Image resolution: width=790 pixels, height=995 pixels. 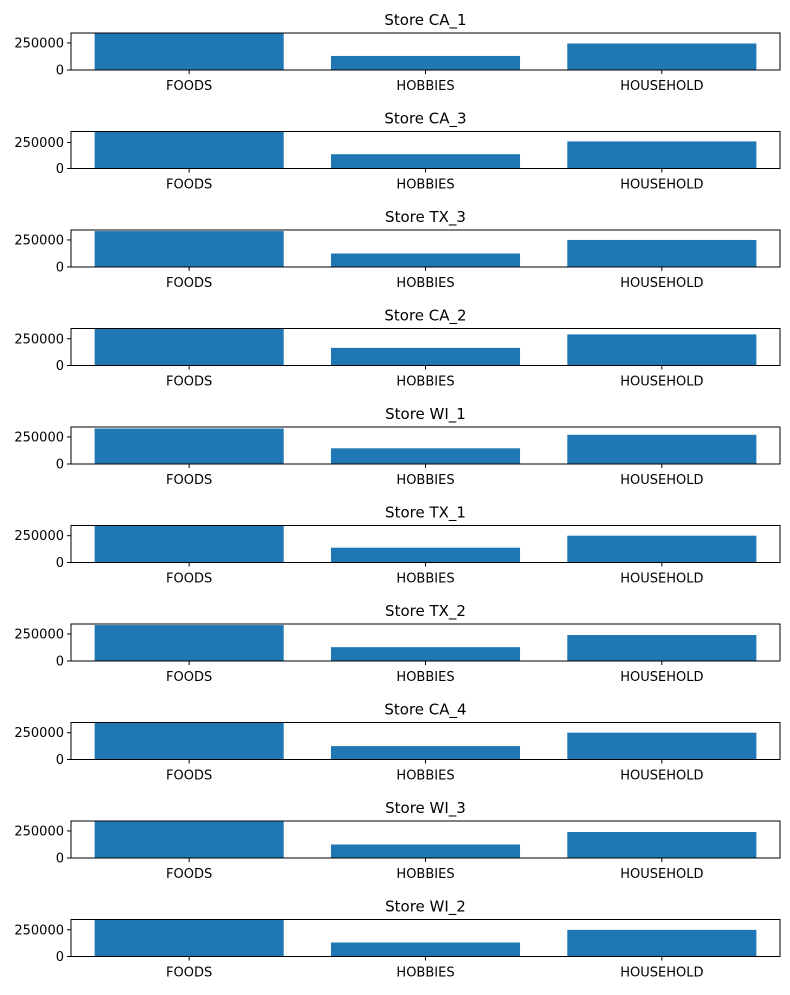 What do you see at coordinates (425, 513) in the screenshot?
I see `subplot-title: Store TX_1` at bounding box center [425, 513].